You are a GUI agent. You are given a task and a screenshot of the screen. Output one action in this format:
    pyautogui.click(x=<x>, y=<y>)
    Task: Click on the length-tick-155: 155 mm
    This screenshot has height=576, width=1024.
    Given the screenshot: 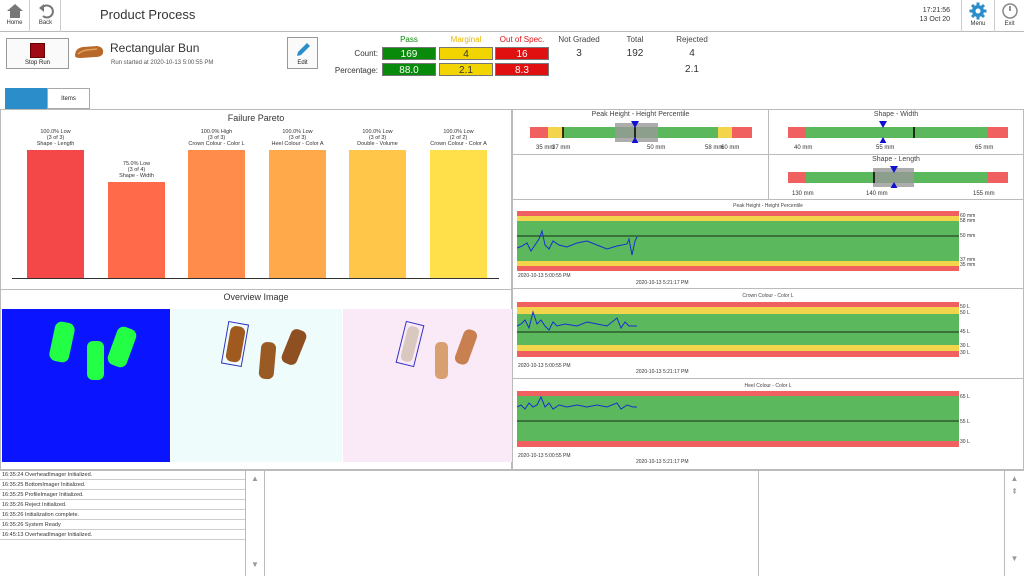 What is the action you would take?
    pyautogui.click(x=984, y=194)
    